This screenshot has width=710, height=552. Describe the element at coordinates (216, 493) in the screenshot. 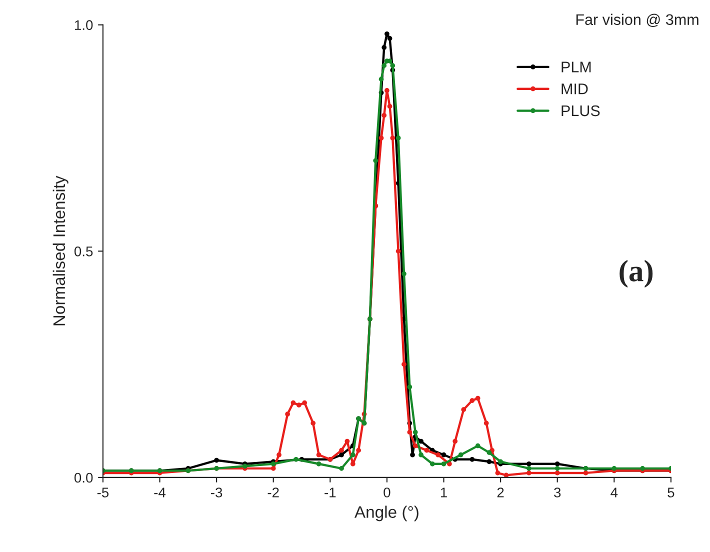

I see `x-tick-label: -3` at that location.